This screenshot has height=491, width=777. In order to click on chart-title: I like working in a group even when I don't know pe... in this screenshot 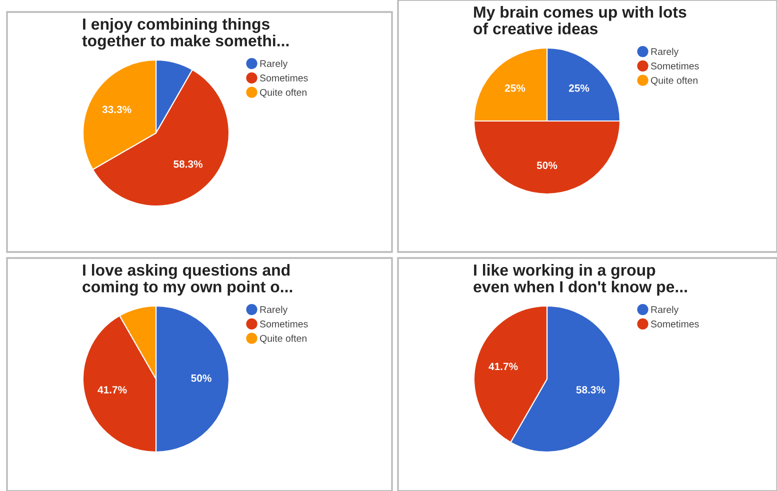, I will do `click(580, 280)`.